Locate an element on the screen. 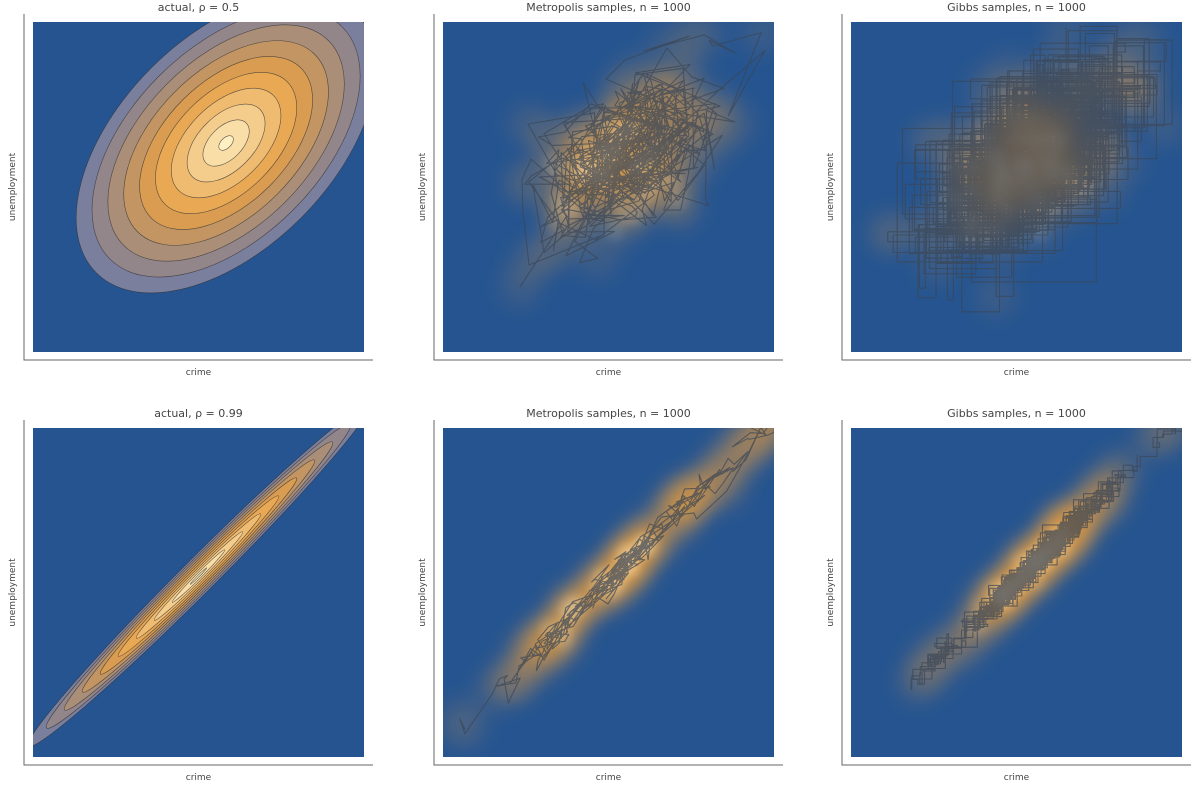  chart-panel-1: actual, ρ = 0.5 crime unemployment is located at coordinates (190, 189).